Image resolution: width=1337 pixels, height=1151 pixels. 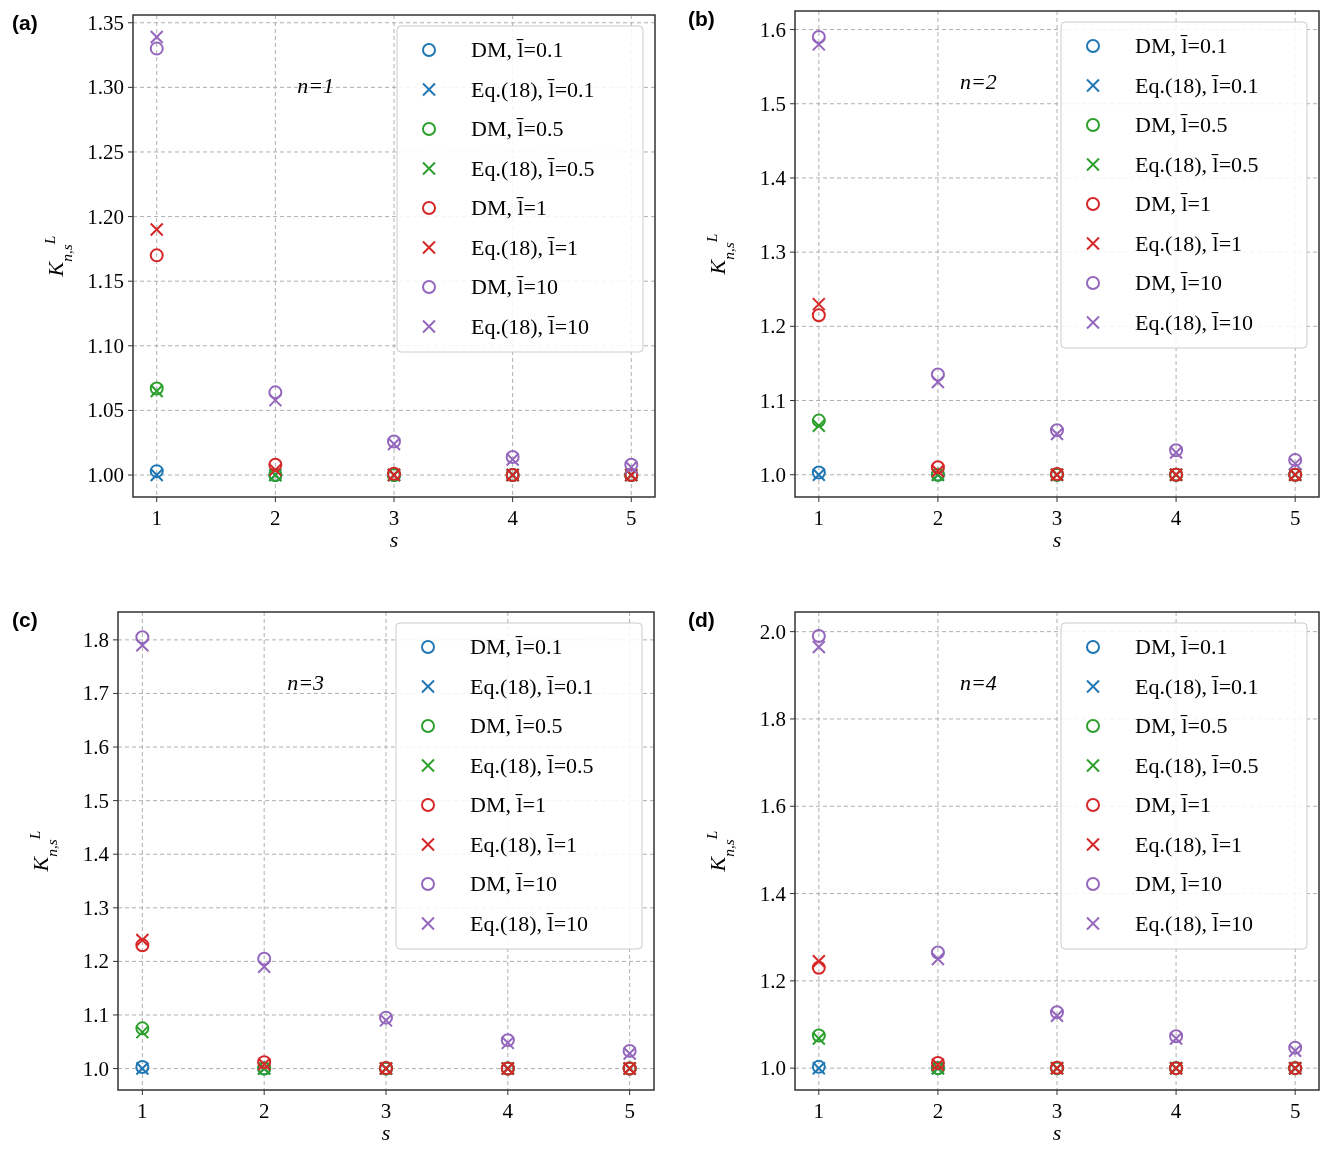 What do you see at coordinates (701, 619) in the screenshot?
I see `chart-title: (d)` at bounding box center [701, 619].